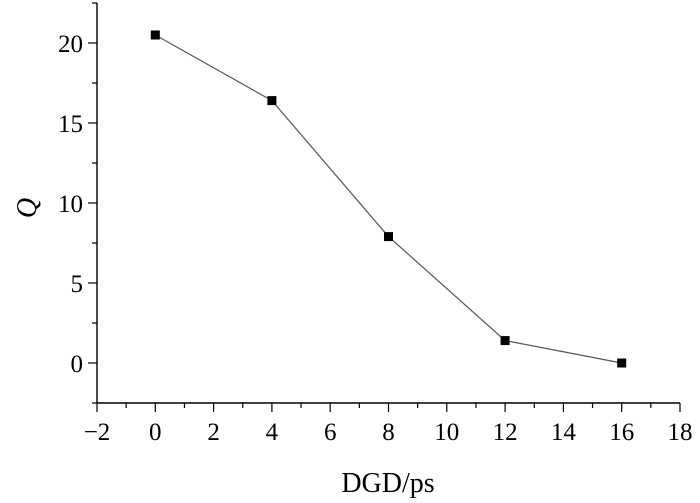 The image size is (700, 503). Describe the element at coordinates (505, 432) in the screenshot. I see `x-tick-label: 12` at that location.